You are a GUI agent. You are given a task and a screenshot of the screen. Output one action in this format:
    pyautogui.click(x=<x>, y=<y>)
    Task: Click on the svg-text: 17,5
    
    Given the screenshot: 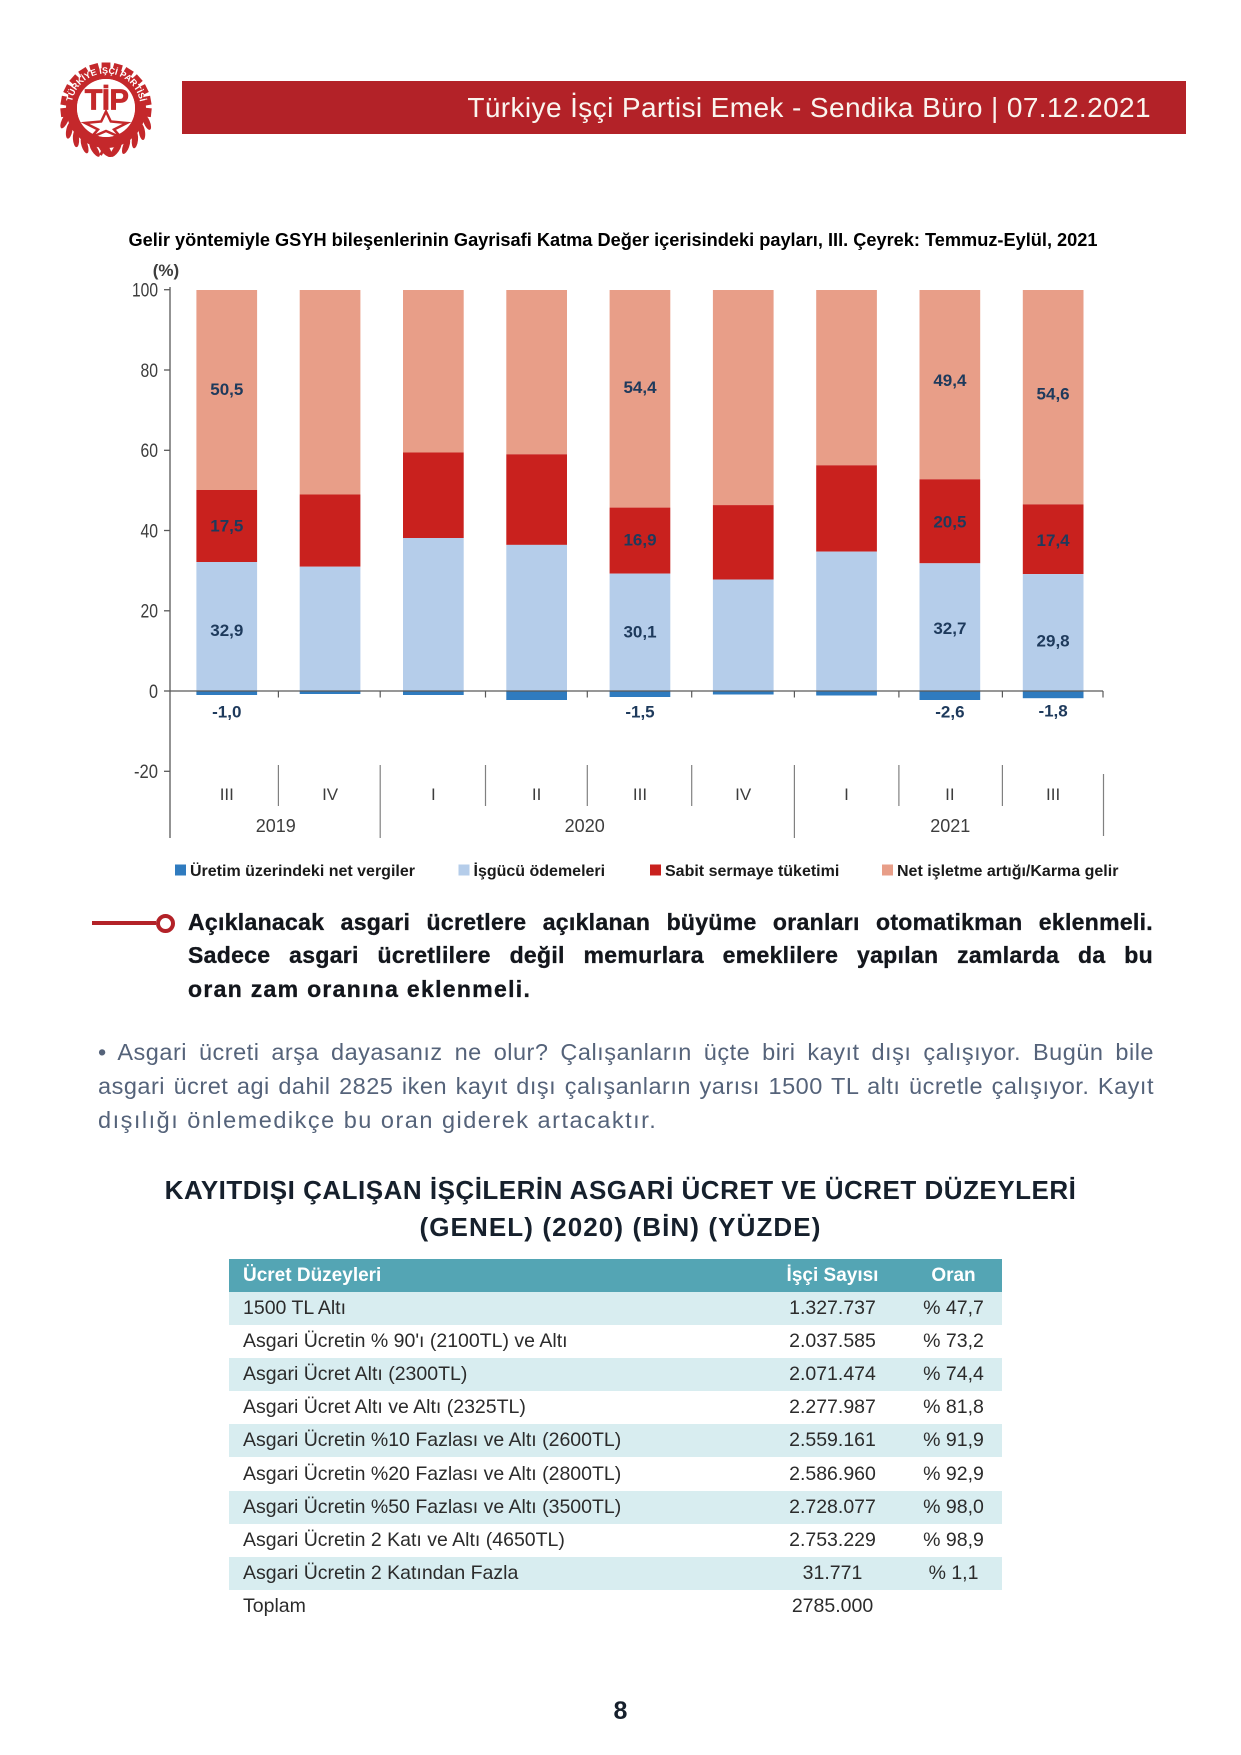 What is the action you would take?
    pyautogui.click(x=226, y=525)
    